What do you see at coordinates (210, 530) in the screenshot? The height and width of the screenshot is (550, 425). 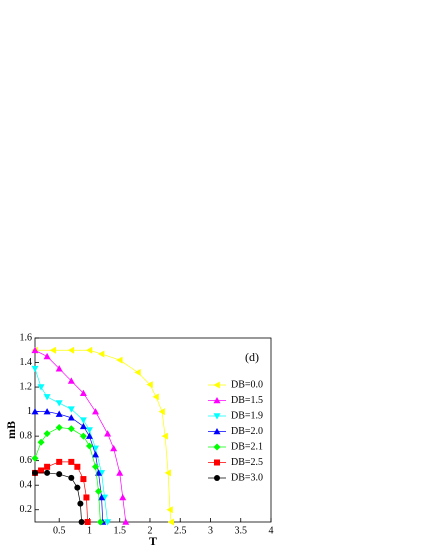 I see `x-tick-label: 3` at bounding box center [210, 530].